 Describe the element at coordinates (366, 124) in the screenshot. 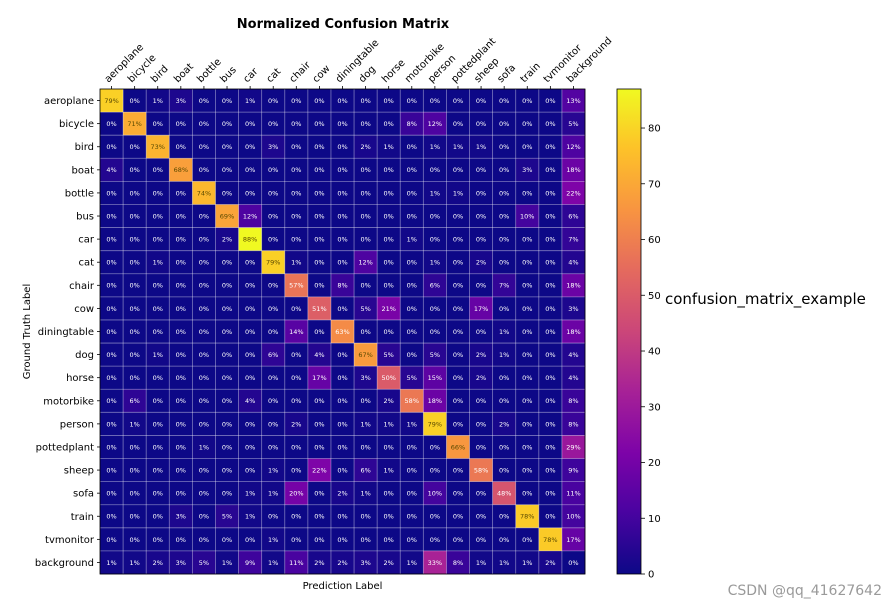

I see `heatmap-cell-bicycle-dog` at that location.